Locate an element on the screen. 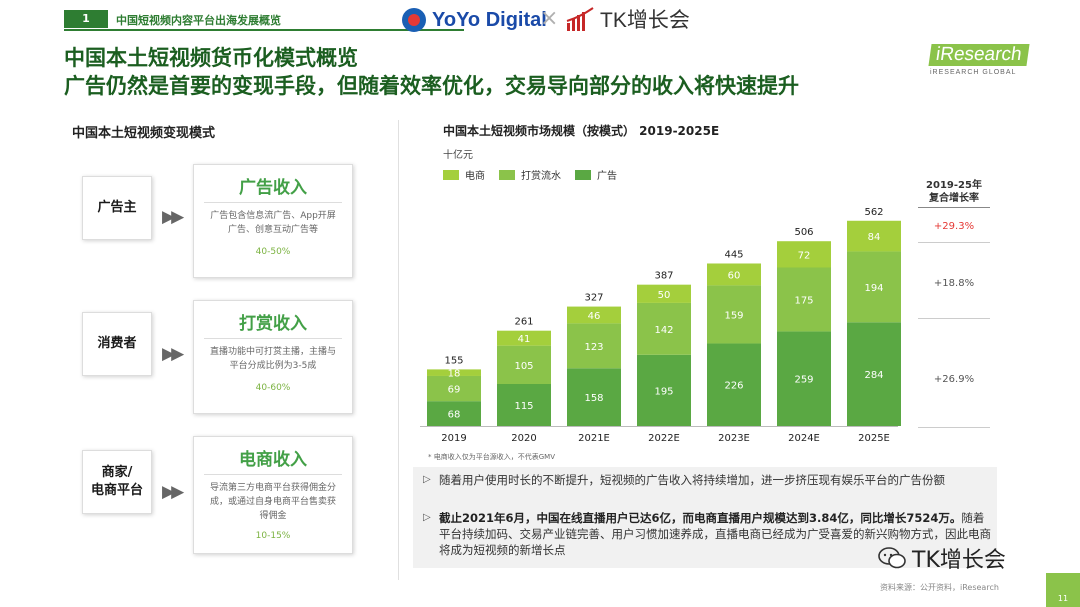 The image size is (1080, 607). cagr-tipping: +18.8% is located at coordinates (954, 283).